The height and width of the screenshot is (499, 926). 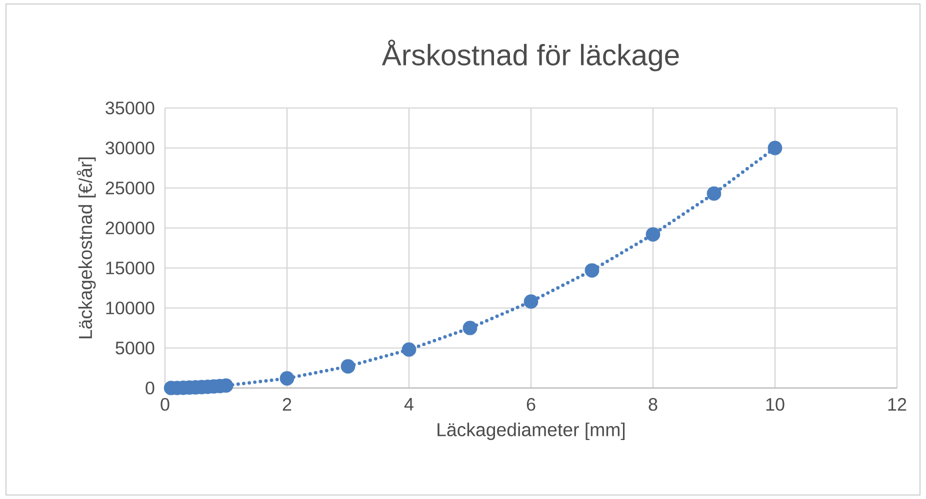 What do you see at coordinates (86, 248) in the screenshot?
I see `y-axis-title: Läckagekostnad [€/år]` at bounding box center [86, 248].